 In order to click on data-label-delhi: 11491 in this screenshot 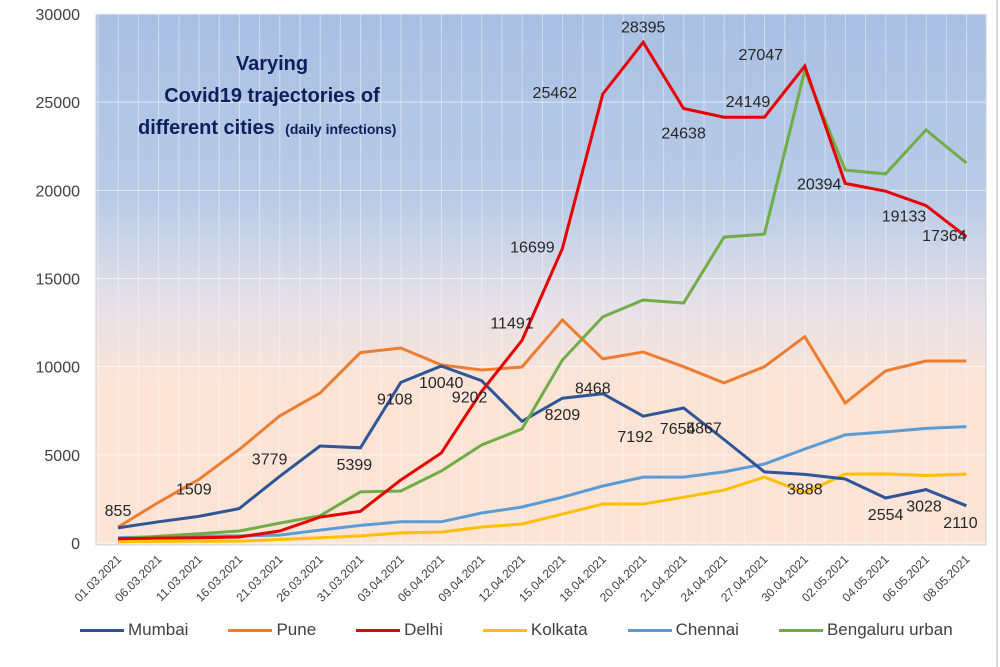, I will do `click(511, 323)`.